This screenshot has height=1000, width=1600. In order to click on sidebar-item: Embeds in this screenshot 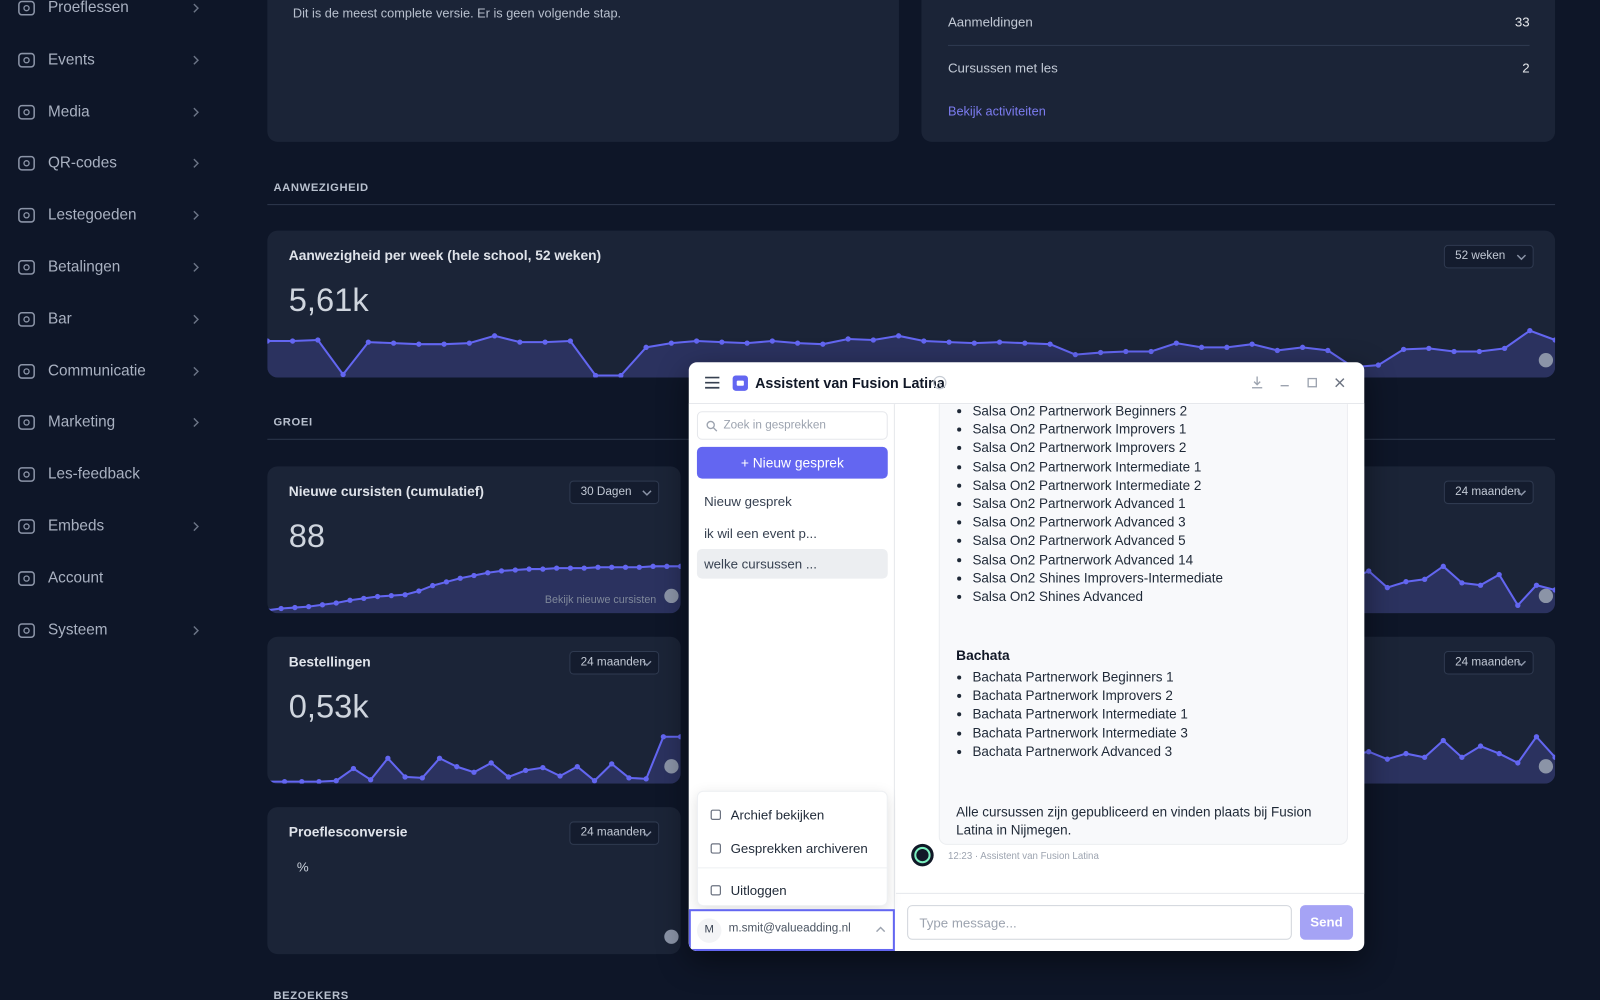, I will do `click(112, 526)`.